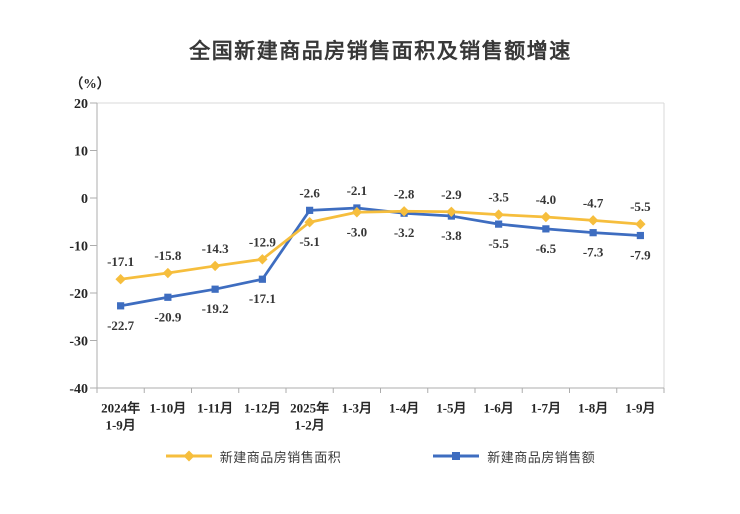 This screenshot has height=514, width=740. I want to click on data-label: -15.8, so click(168, 255).